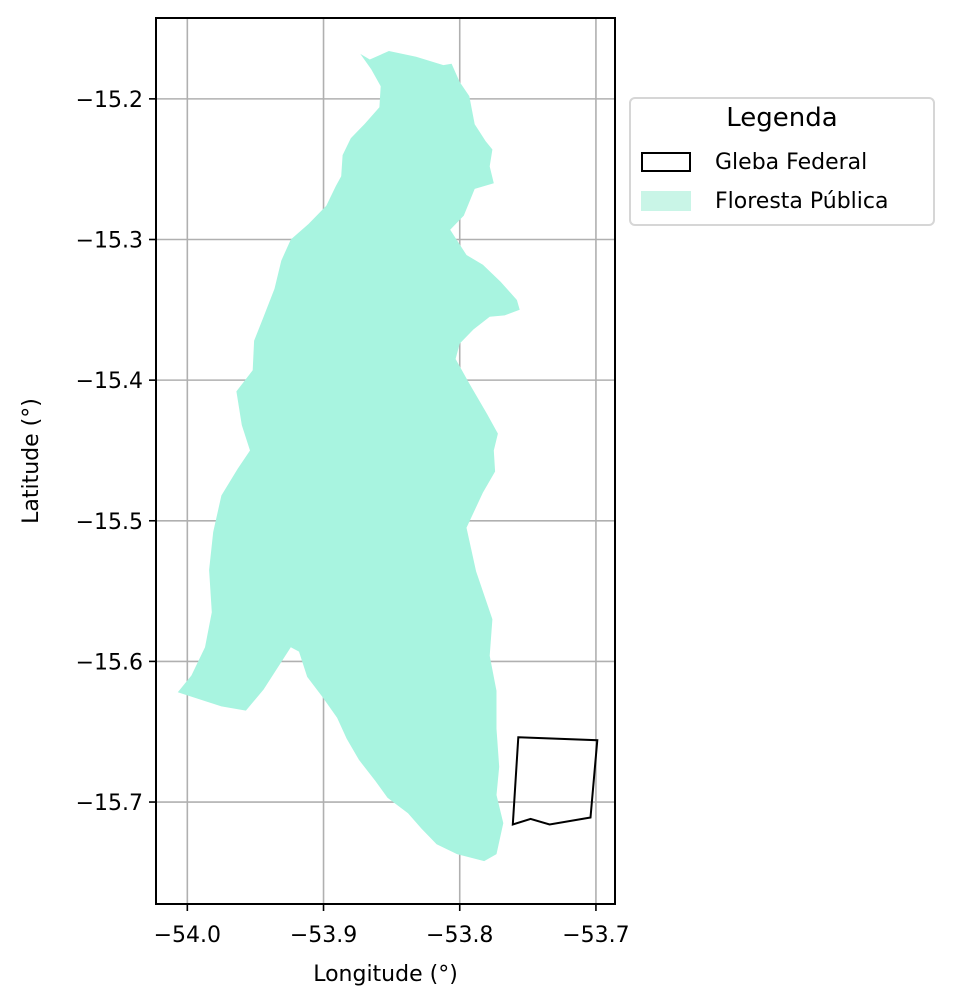 Image resolution: width=954 pixels, height=1006 pixels. I want to click on legend-swatch-floresta-publica, so click(666, 201).